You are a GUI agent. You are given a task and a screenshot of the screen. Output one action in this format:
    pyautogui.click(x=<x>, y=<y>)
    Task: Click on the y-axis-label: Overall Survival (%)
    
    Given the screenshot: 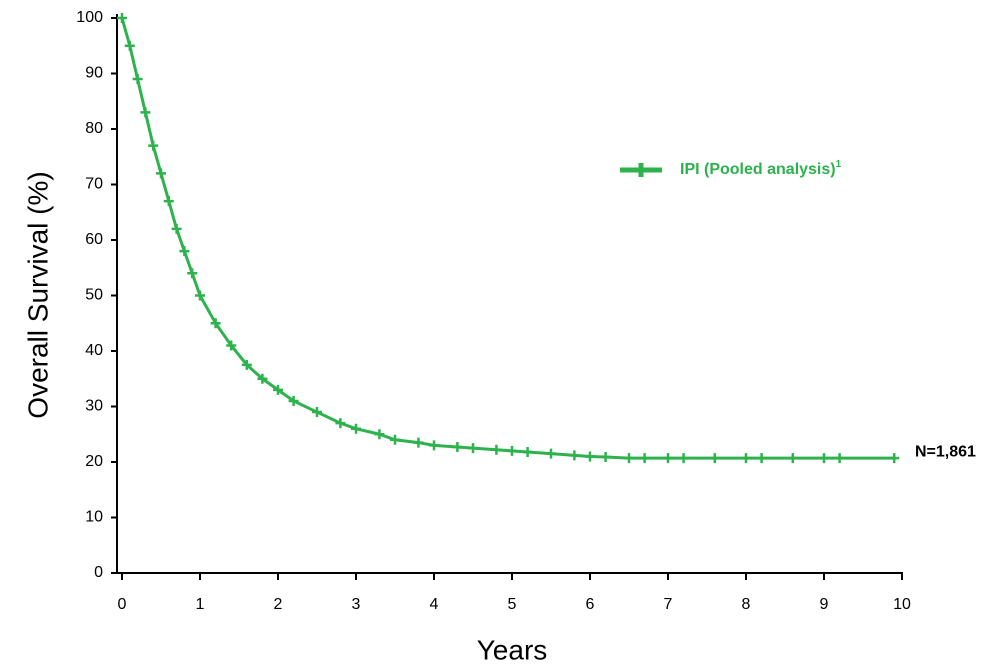 What is the action you would take?
    pyautogui.click(x=37, y=294)
    